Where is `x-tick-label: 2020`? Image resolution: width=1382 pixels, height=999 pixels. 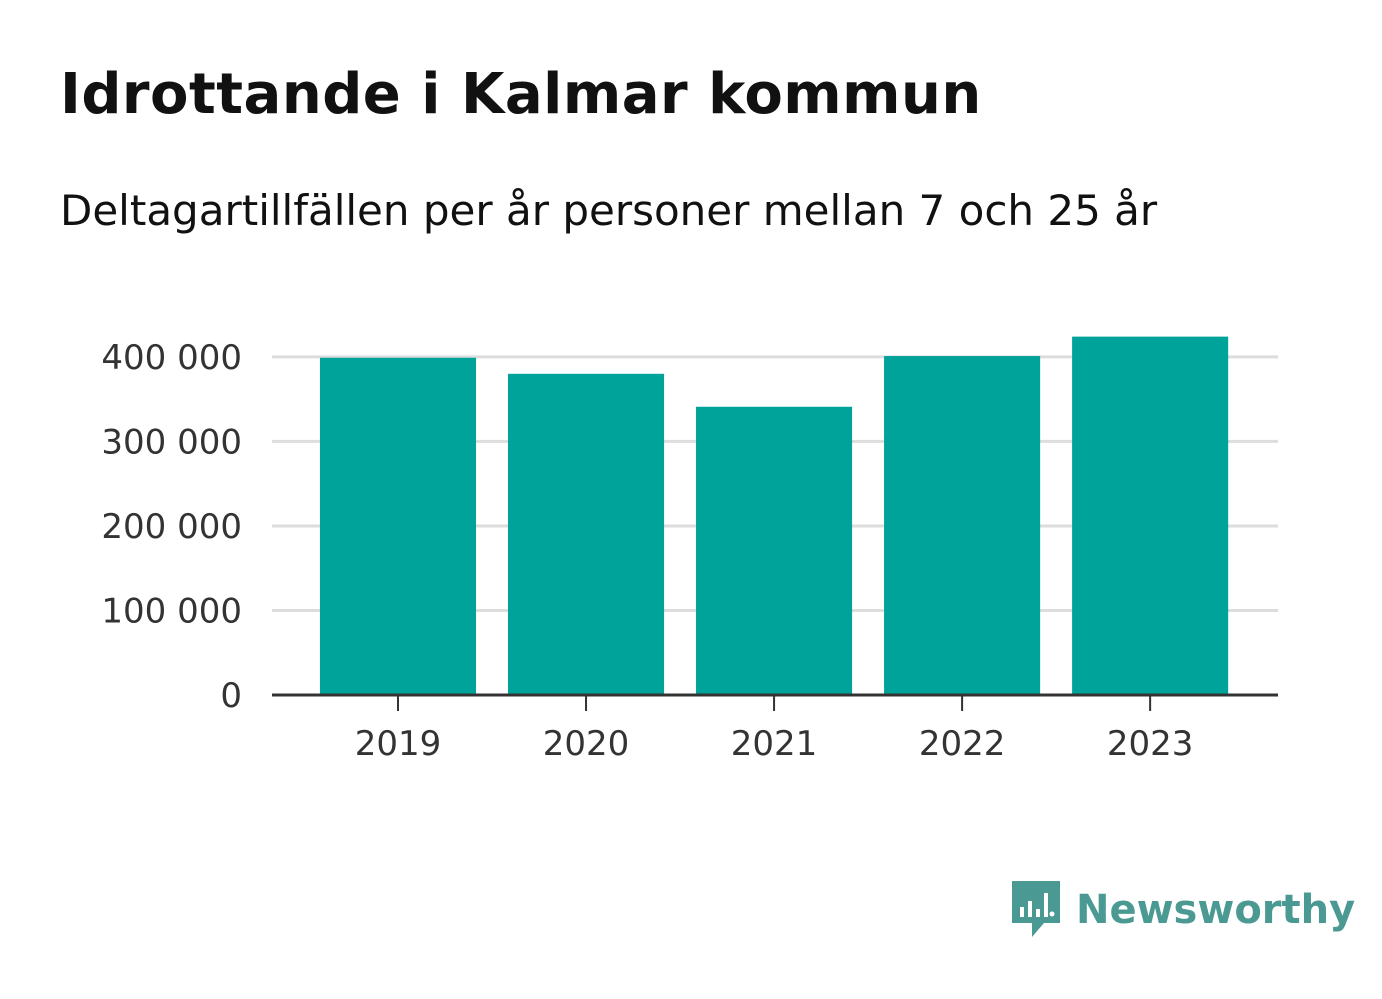
x-tick-label: 2020 is located at coordinates (586, 744).